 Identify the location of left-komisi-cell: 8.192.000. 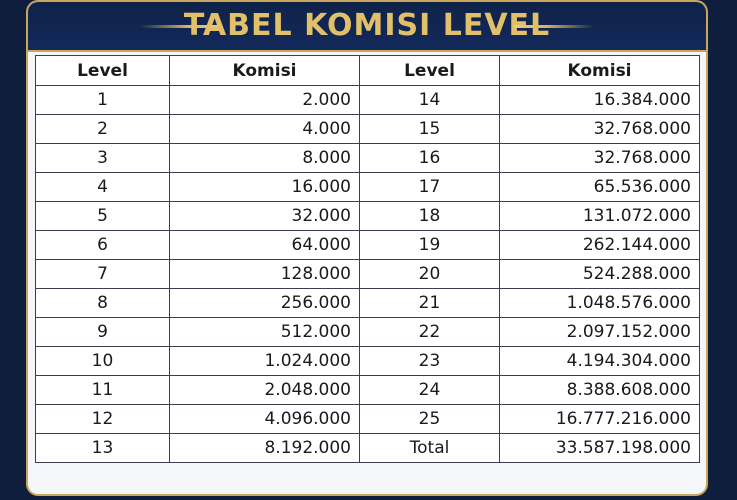
(264, 448).